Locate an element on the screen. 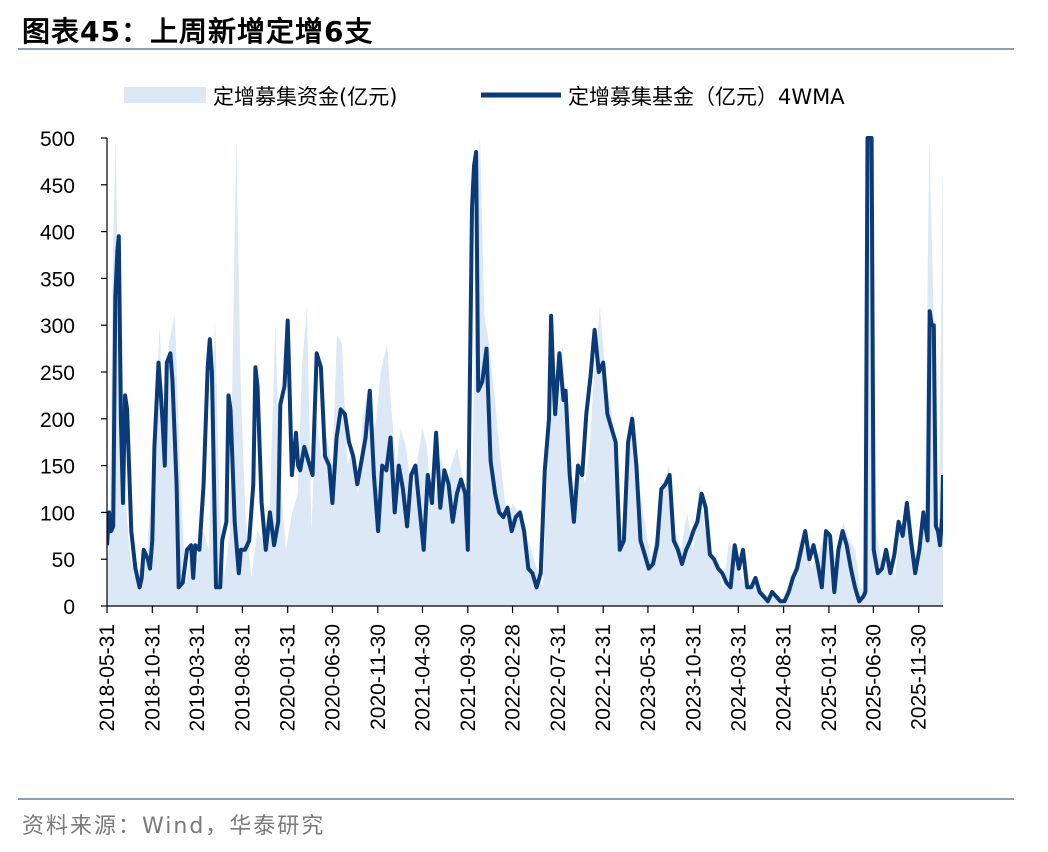 This screenshot has width=1048, height=852. y-tick-label: 400 is located at coordinates (57, 233).